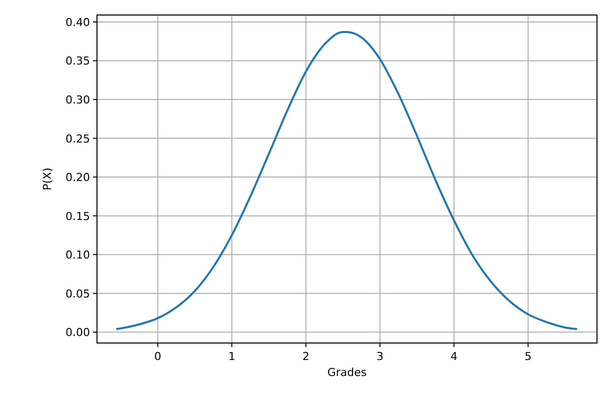  What do you see at coordinates (78, 293) in the screenshot?
I see `y-tick-label: 0.05` at bounding box center [78, 293].